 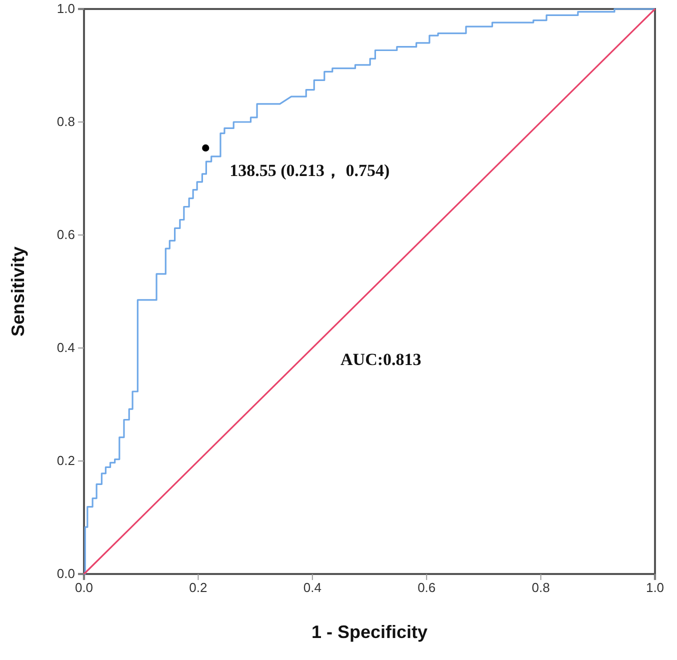 What do you see at coordinates (541, 588) in the screenshot?
I see `x-tick-label: 0.8` at bounding box center [541, 588].